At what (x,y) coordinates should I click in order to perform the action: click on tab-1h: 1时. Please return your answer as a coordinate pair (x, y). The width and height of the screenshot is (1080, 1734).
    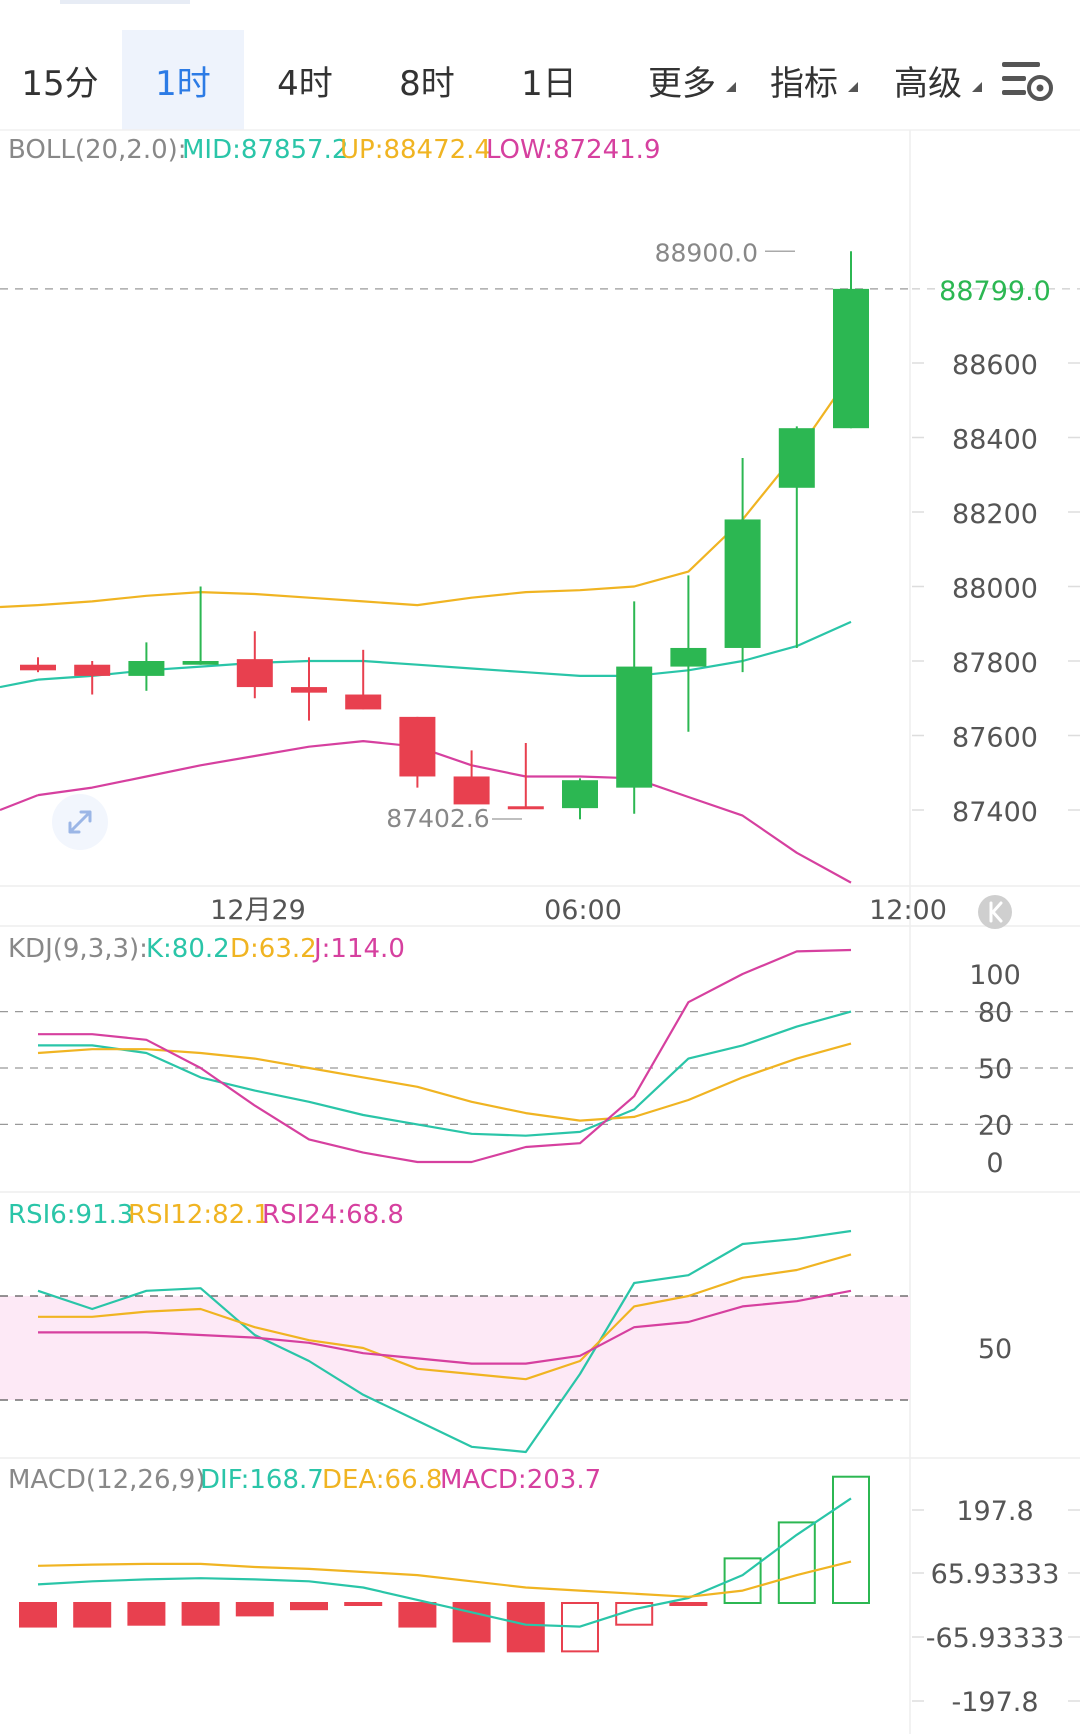
    Looking at the image, I should click on (183, 80).